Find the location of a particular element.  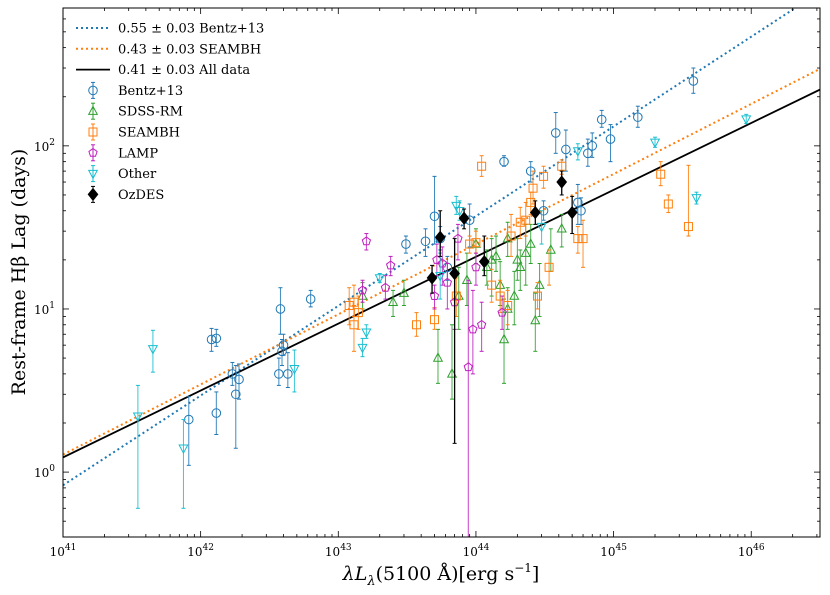

x-axis-label: λLλ(5100 Å)[erg s−1] is located at coordinates (441, 575).